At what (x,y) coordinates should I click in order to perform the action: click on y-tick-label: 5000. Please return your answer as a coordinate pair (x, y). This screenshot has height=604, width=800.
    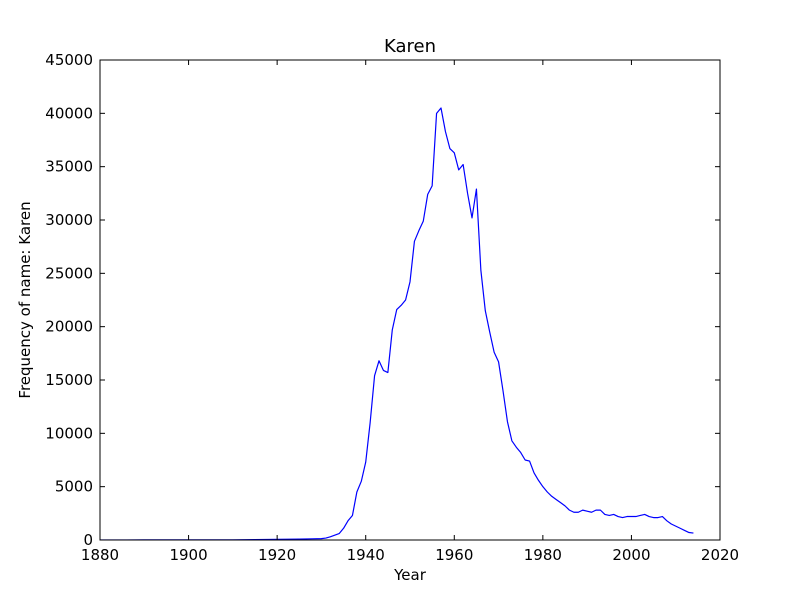
    Looking at the image, I should click on (74, 487).